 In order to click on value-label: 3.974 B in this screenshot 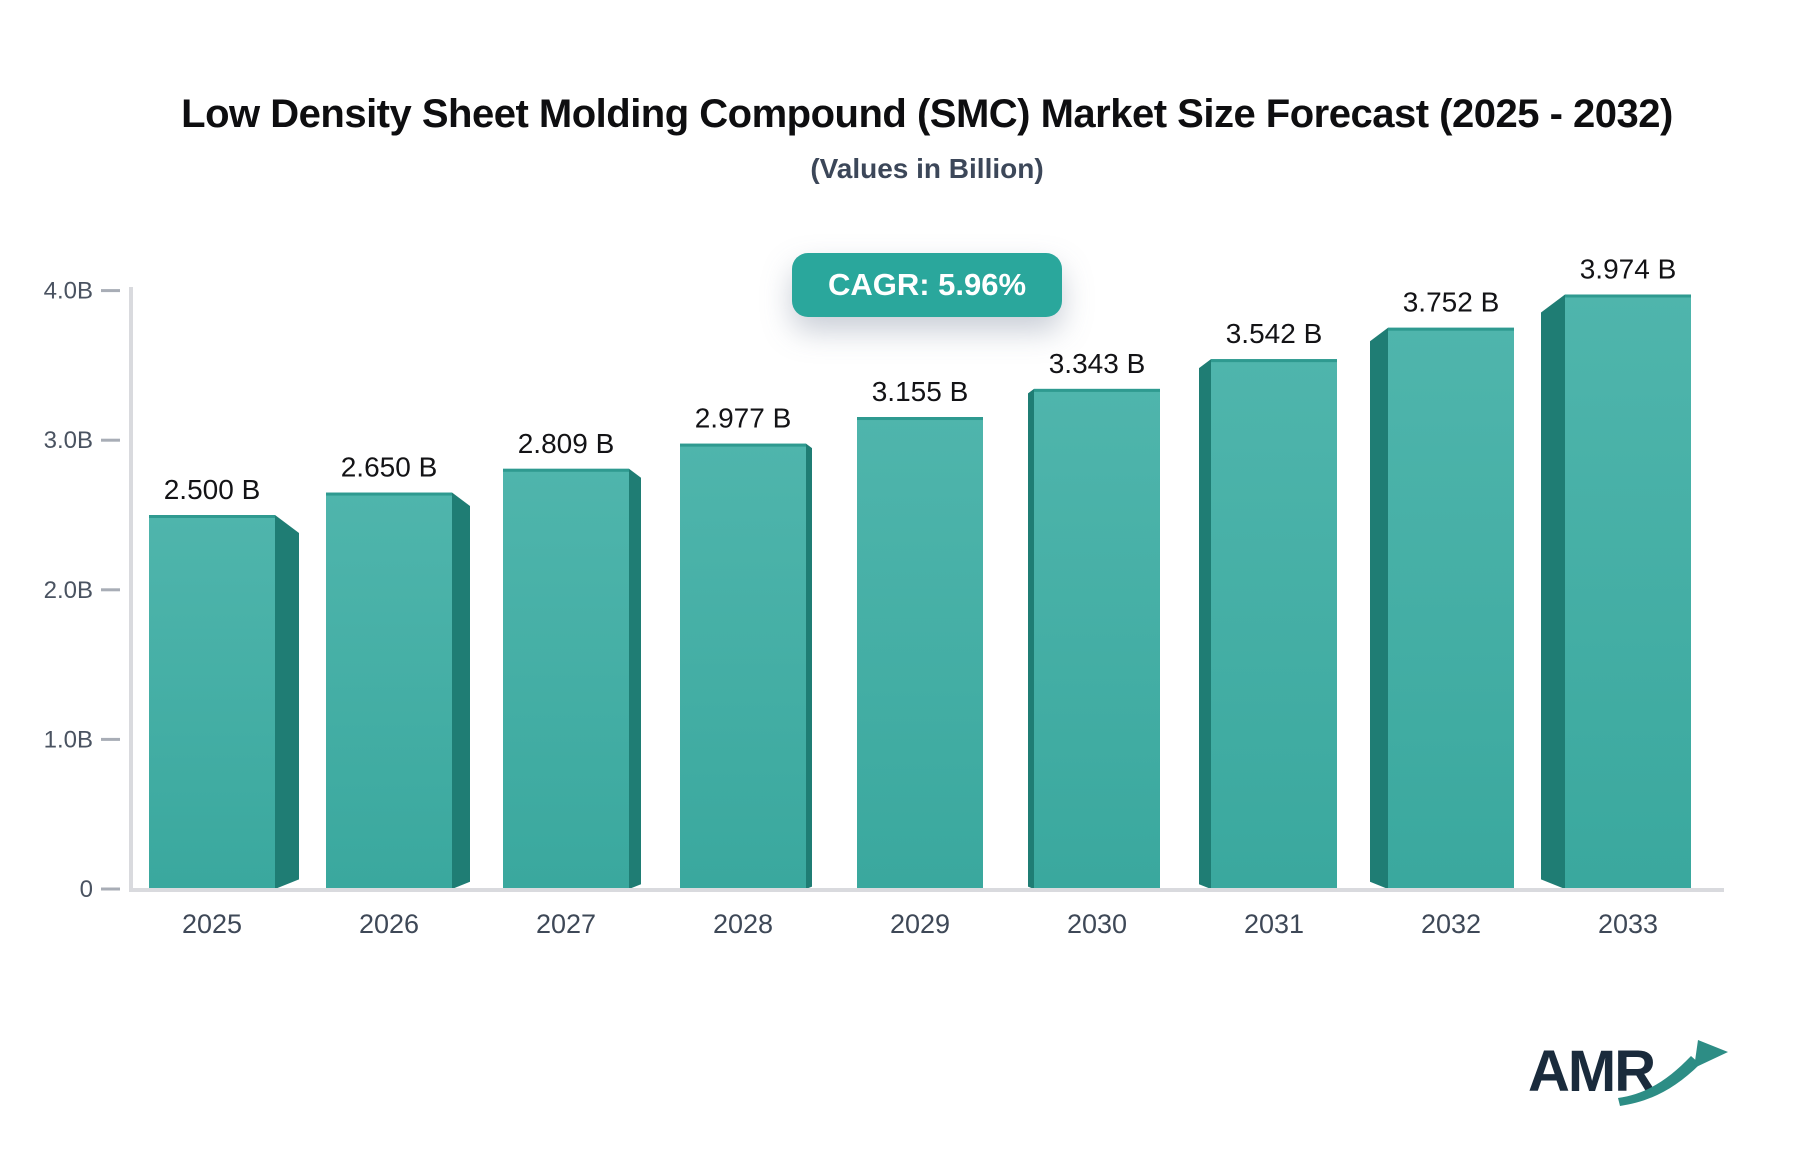, I will do `click(1628, 268)`.